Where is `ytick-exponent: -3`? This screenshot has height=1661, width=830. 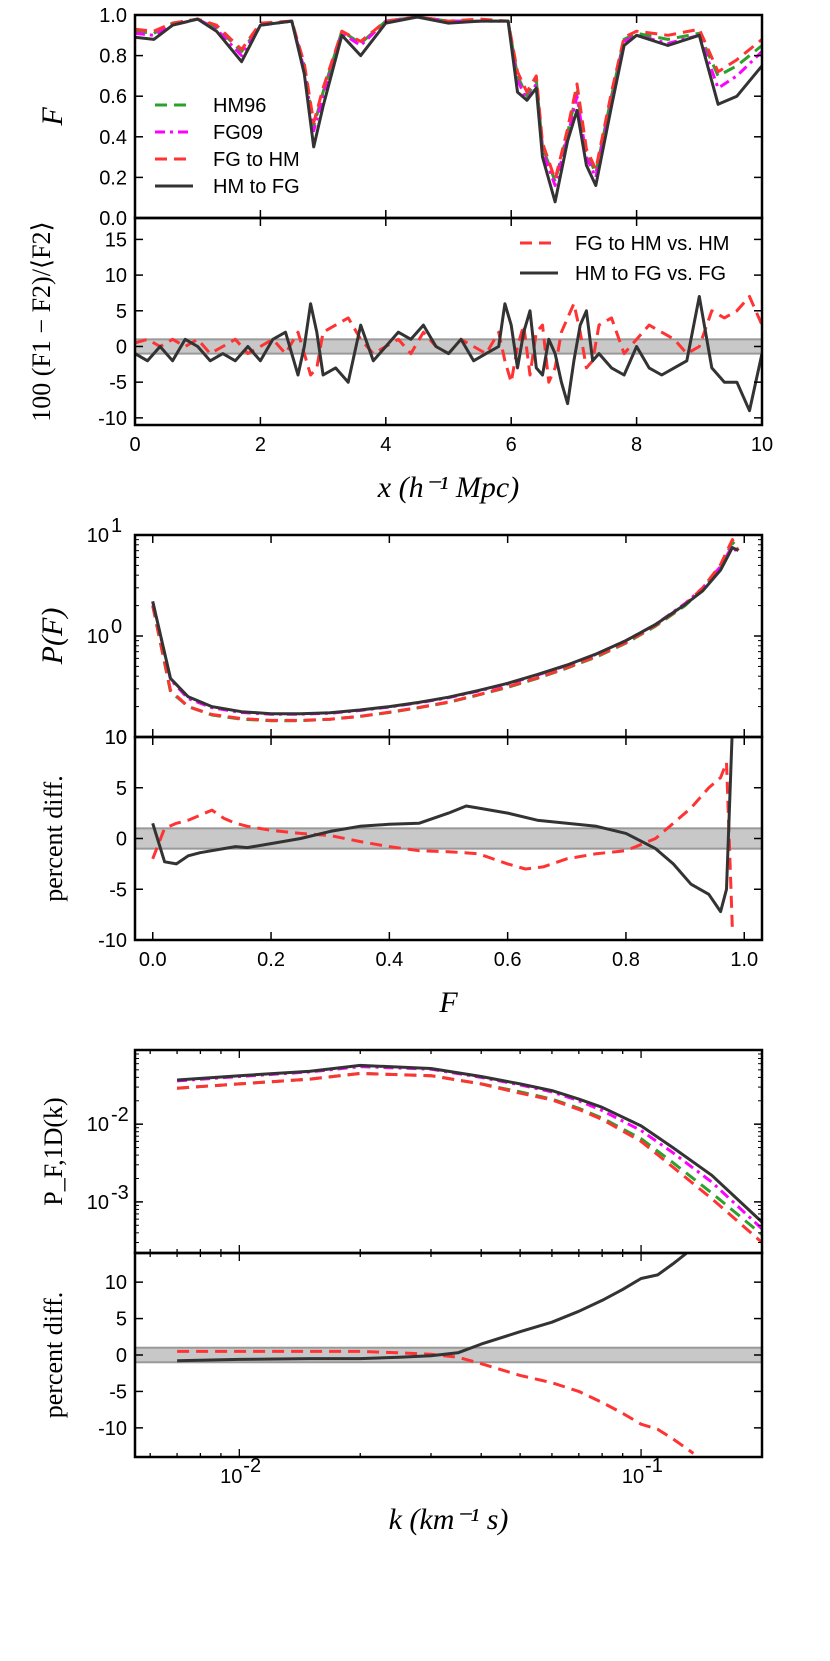
ytick-exponent: -3 is located at coordinates (120, 1193).